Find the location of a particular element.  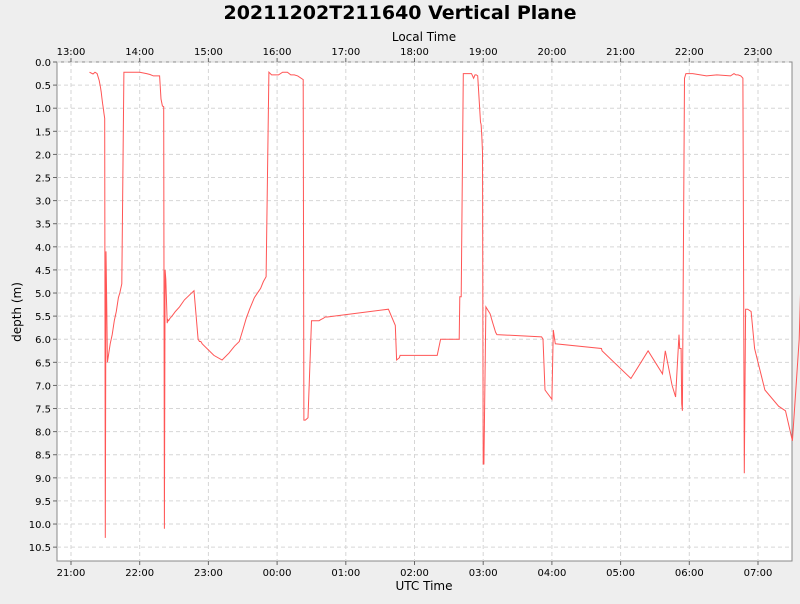

y-tick-label: 3.5 is located at coordinates (43, 225).